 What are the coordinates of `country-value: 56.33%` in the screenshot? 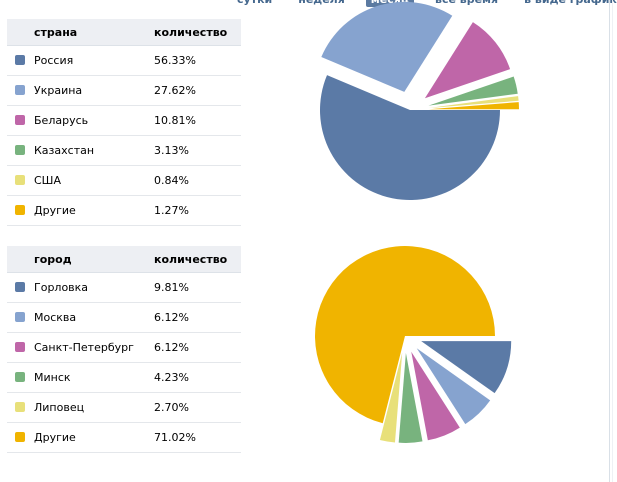 It's located at (197, 60).